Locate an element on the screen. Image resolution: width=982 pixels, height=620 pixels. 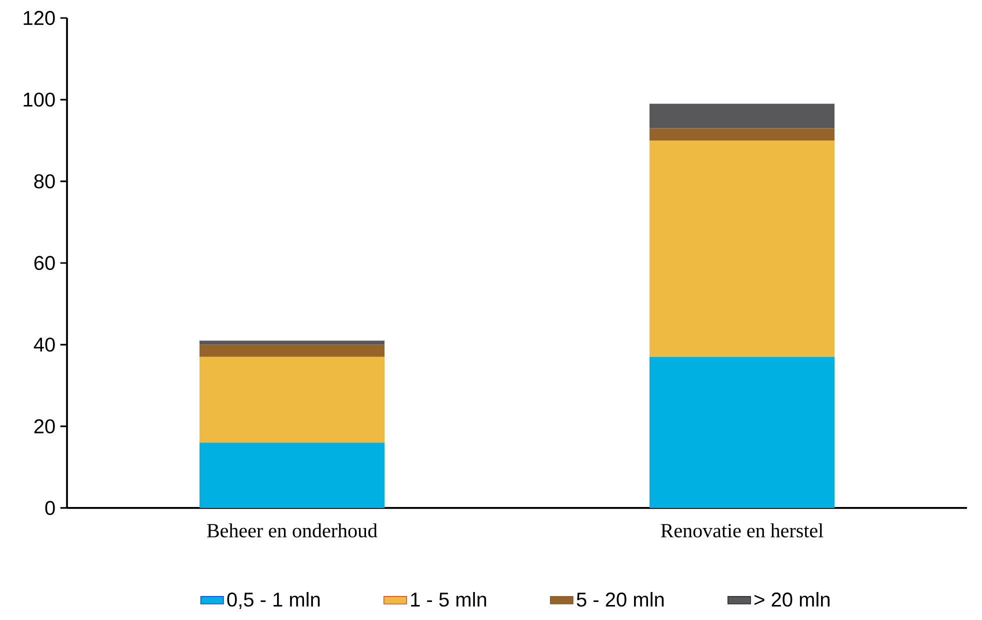
y-tick-label: 120 is located at coordinates (39, 18).